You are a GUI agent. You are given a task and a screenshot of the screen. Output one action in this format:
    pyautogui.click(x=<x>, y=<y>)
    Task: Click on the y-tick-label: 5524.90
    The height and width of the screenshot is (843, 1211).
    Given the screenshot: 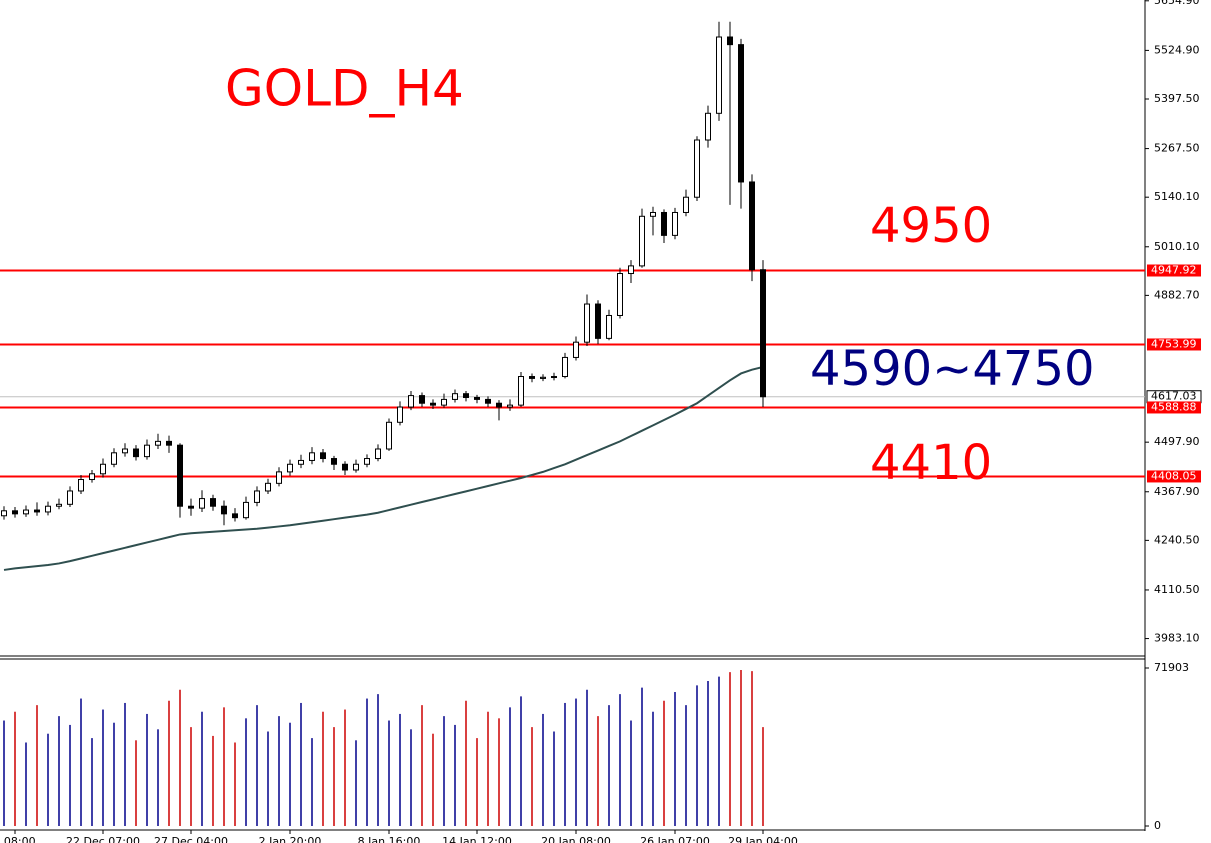 What is the action you would take?
    pyautogui.click(x=1177, y=49)
    